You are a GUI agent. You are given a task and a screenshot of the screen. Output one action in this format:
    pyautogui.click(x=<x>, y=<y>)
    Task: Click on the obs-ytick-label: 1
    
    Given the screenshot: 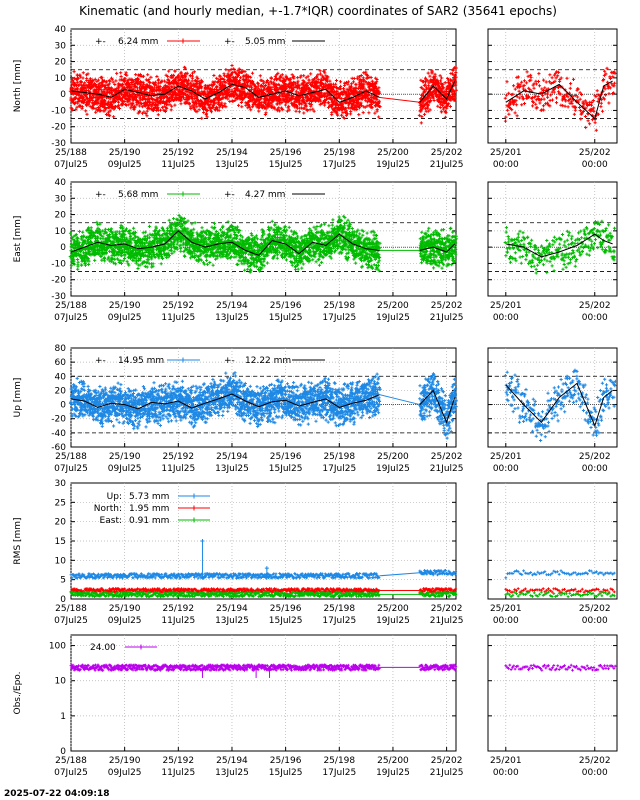 What is the action you would take?
    pyautogui.click(x=63, y=717)
    